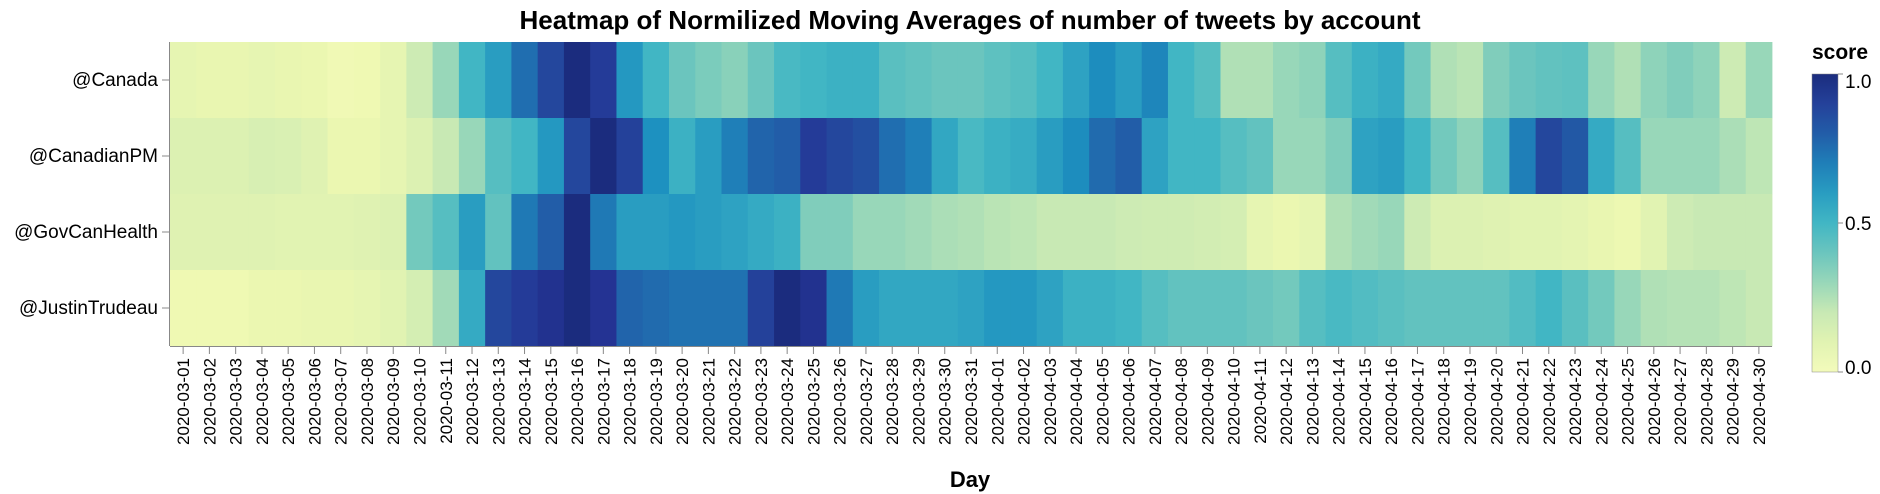 The width and height of the screenshot is (1880, 494). I want to click on x-tick-label: 2020-04-28, so click(1706, 401).